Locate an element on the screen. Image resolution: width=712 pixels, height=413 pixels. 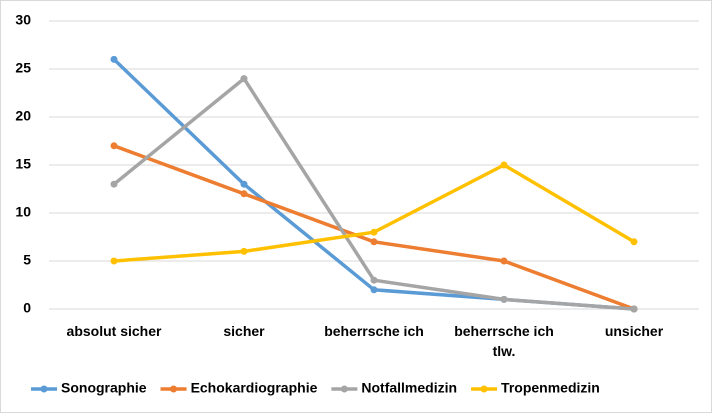
x-tick-label: sicher is located at coordinates (244, 331).